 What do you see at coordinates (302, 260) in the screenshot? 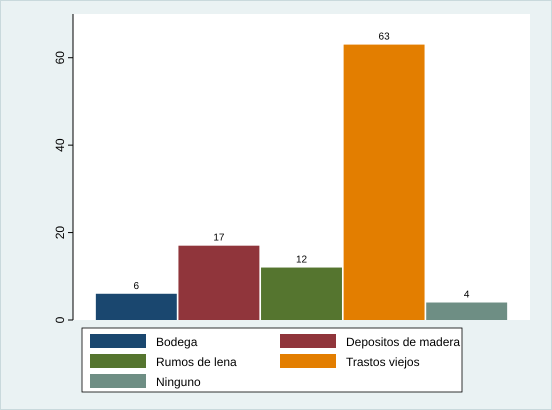
I see `data-label: 12` at bounding box center [302, 260].